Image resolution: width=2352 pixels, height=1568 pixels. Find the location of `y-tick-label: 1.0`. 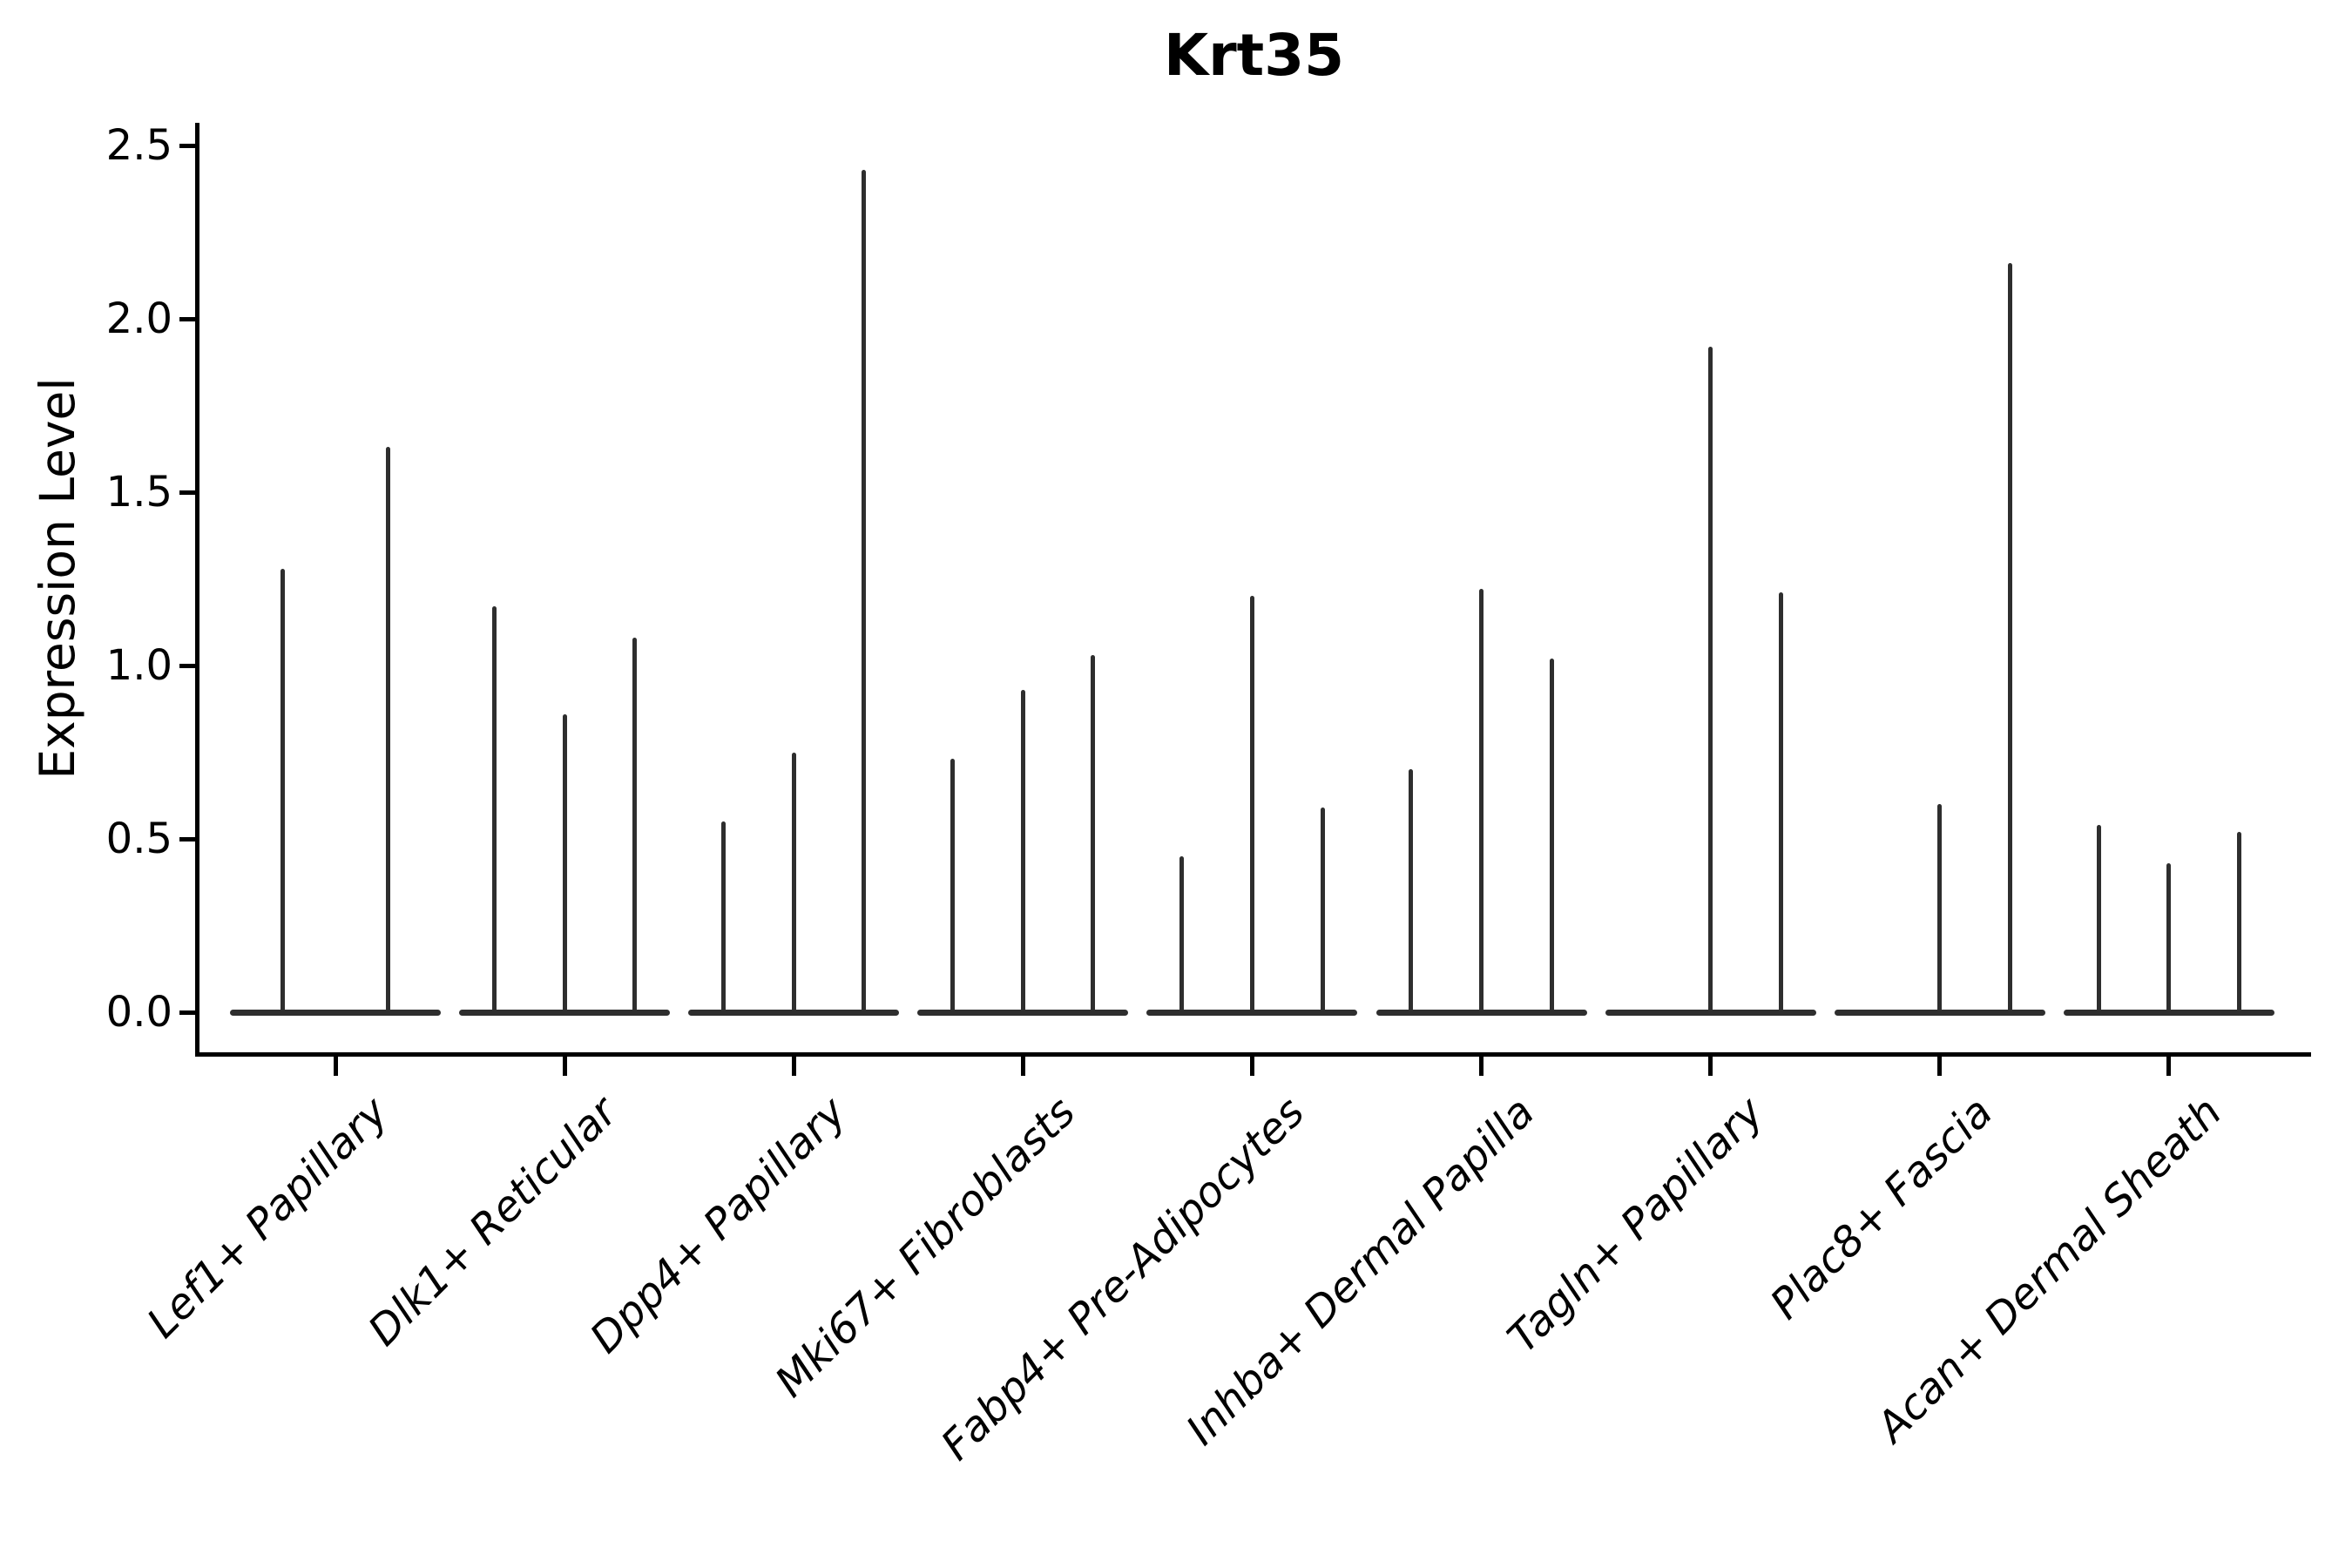

y-tick-label: 1.0 is located at coordinates (138, 665).